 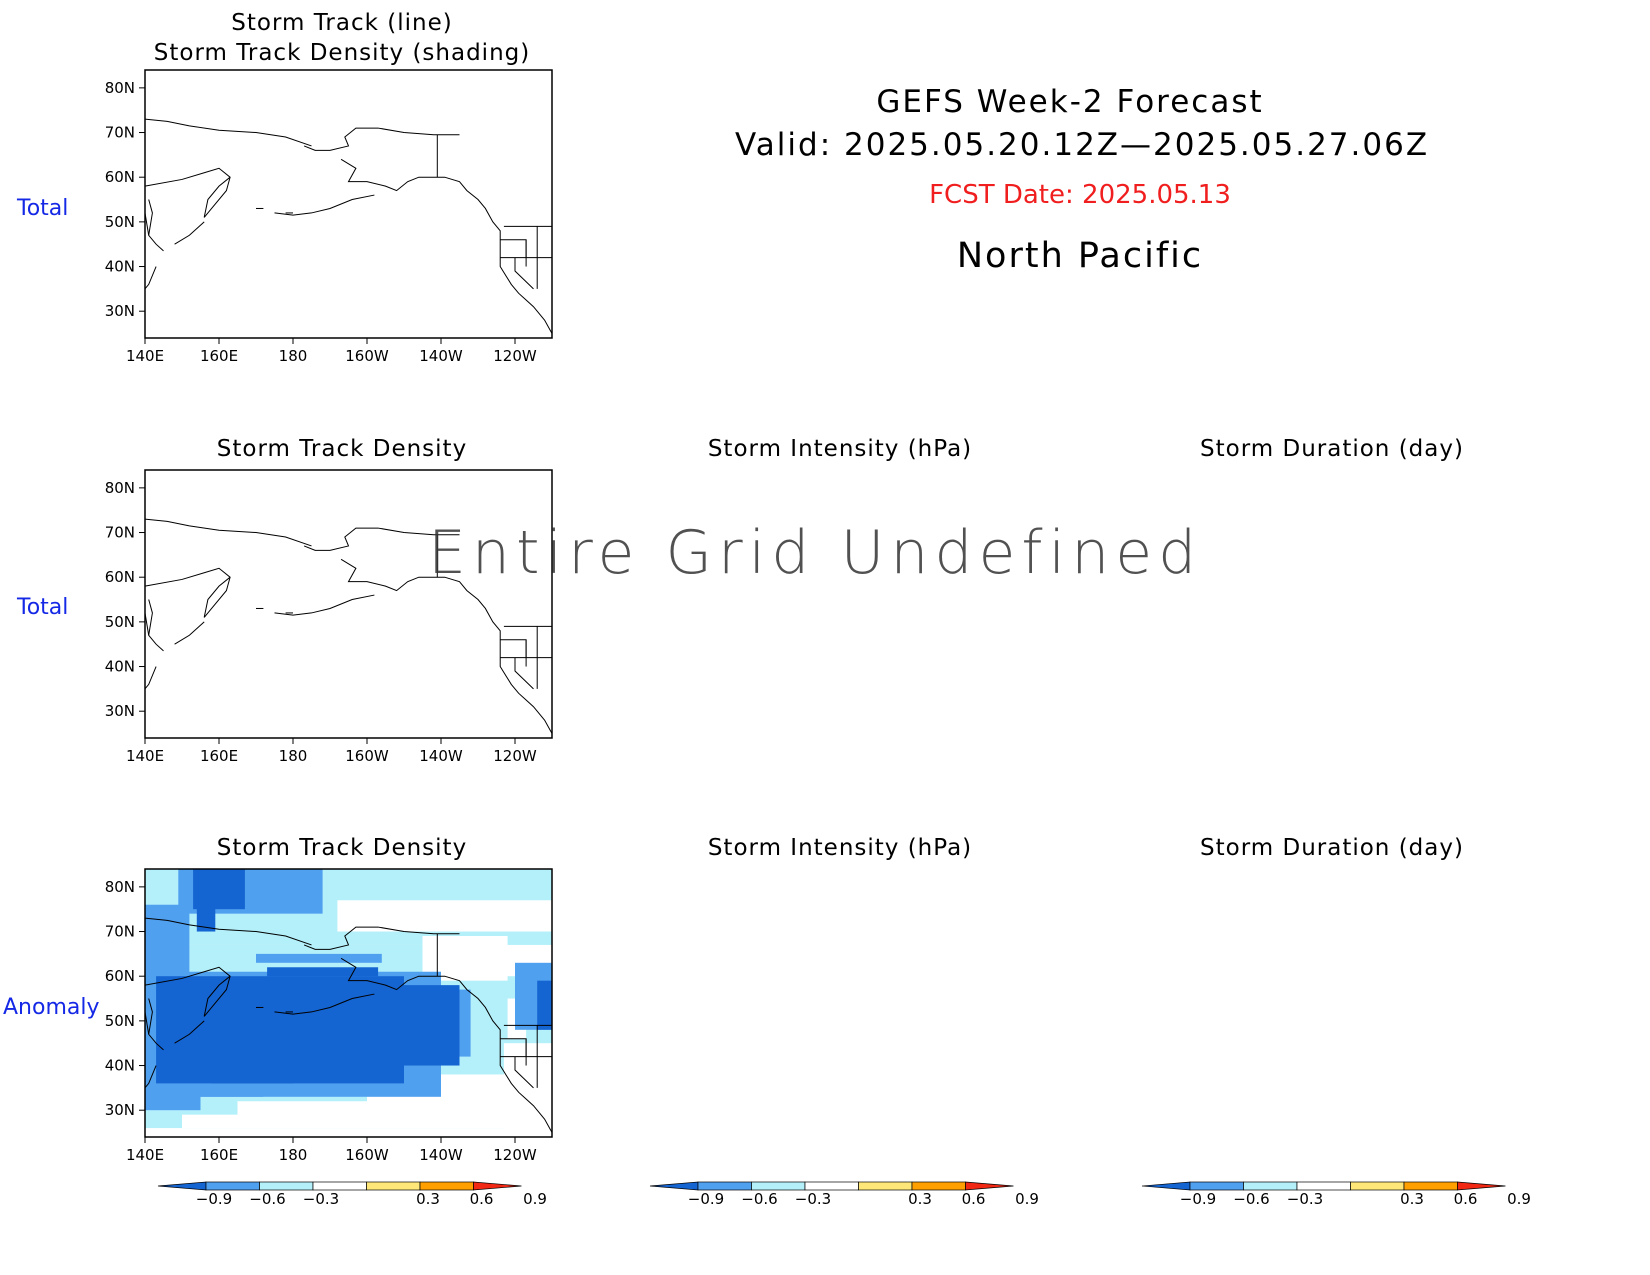 I want to click on panel1-title-line: Storm Track (line), so click(x=342, y=23).